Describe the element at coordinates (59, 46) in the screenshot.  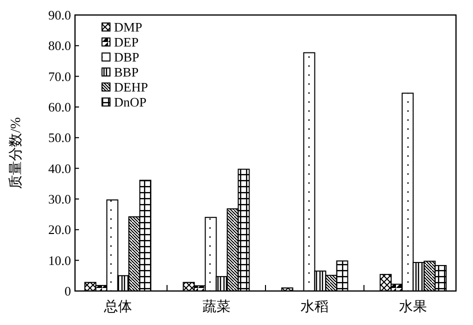
I see `y-tick-label: 80.0` at that location.